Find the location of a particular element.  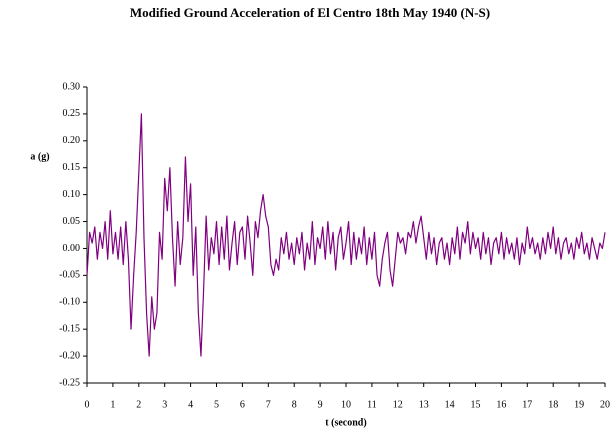

x-tick-label: 16 is located at coordinates (501, 404).